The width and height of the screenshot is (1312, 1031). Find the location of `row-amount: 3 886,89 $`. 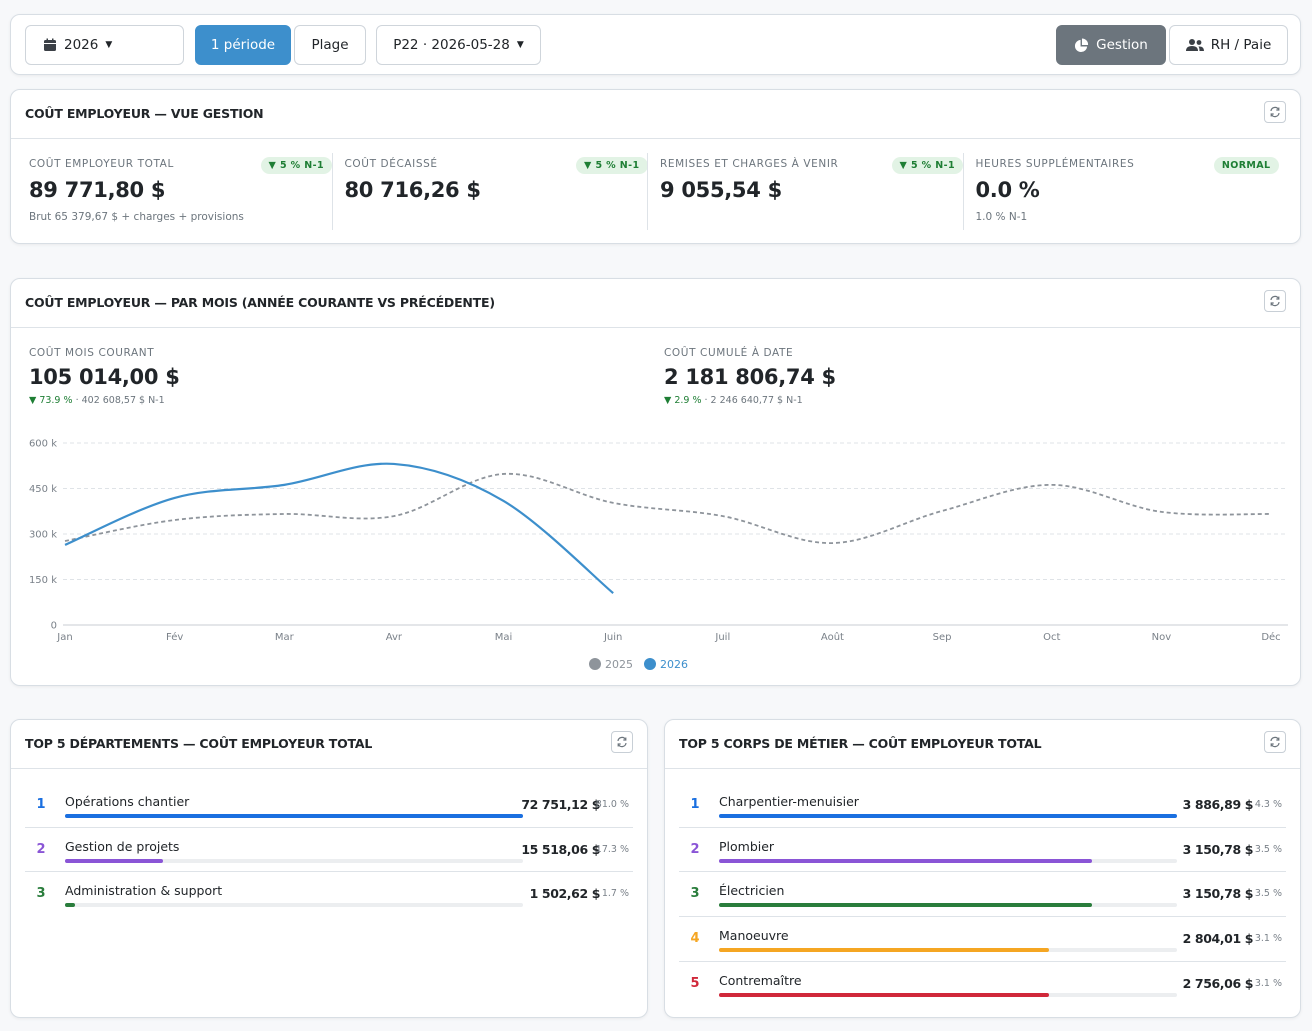

row-amount: 3 886,89 $ is located at coordinates (1218, 804).